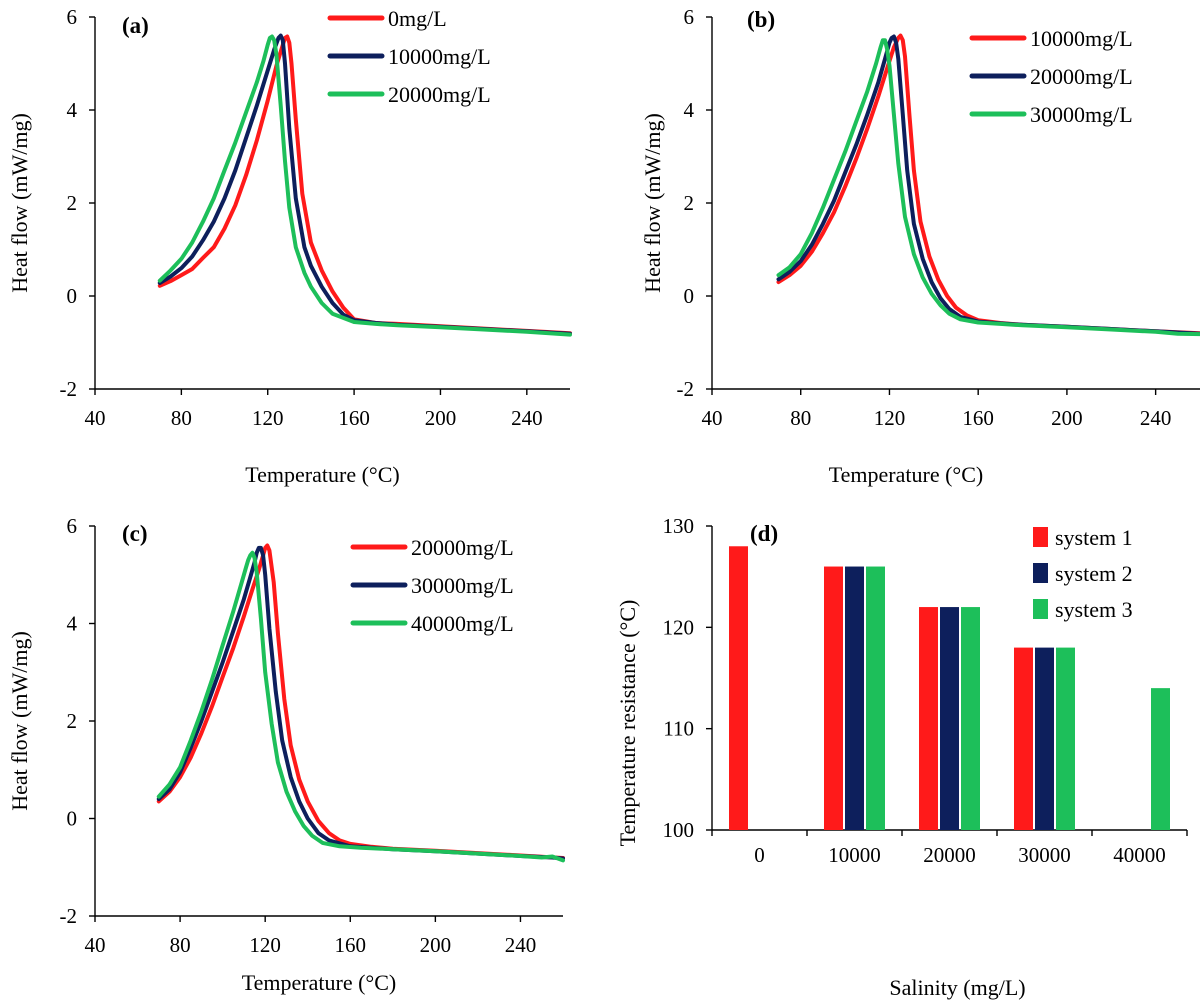 This screenshot has height=1003, width=1200. Describe the element at coordinates (679, 526) in the screenshot. I see `y-tick-label: 130` at that location.